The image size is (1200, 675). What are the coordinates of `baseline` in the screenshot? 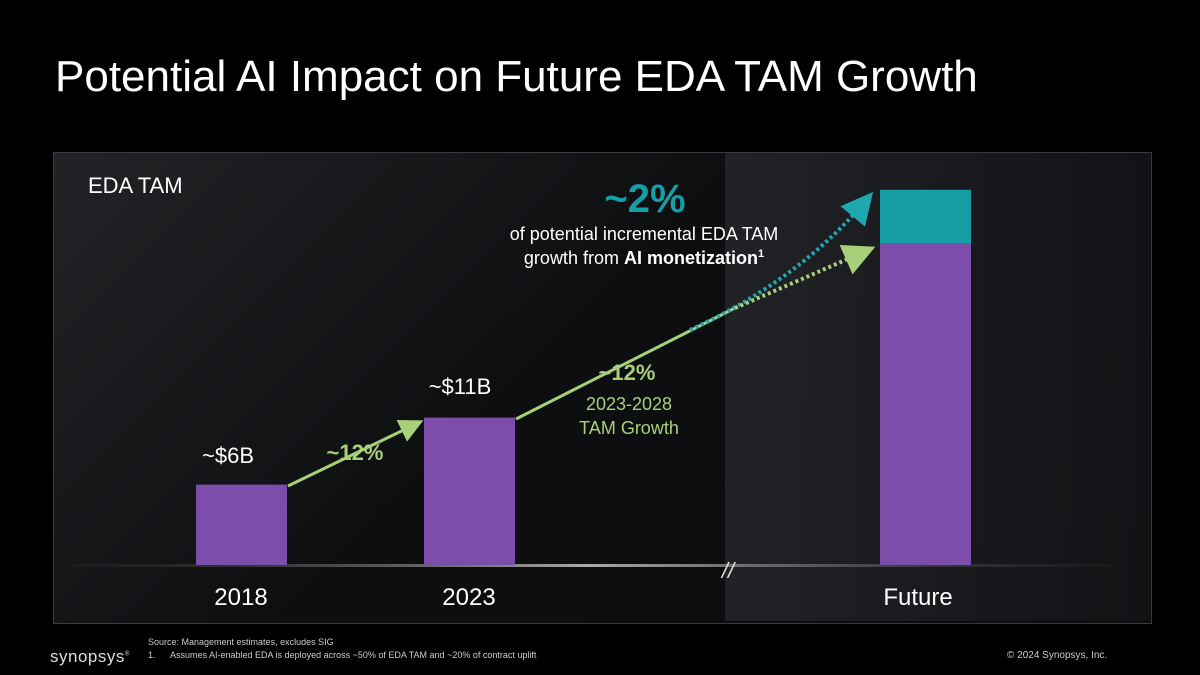 It's located at (590, 565).